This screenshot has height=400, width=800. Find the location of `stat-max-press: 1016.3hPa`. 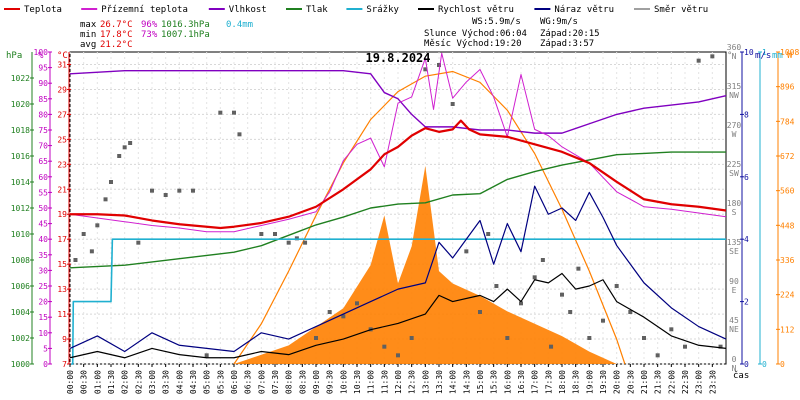

stat-max-press: 1016.3hPa is located at coordinates (185, 25).